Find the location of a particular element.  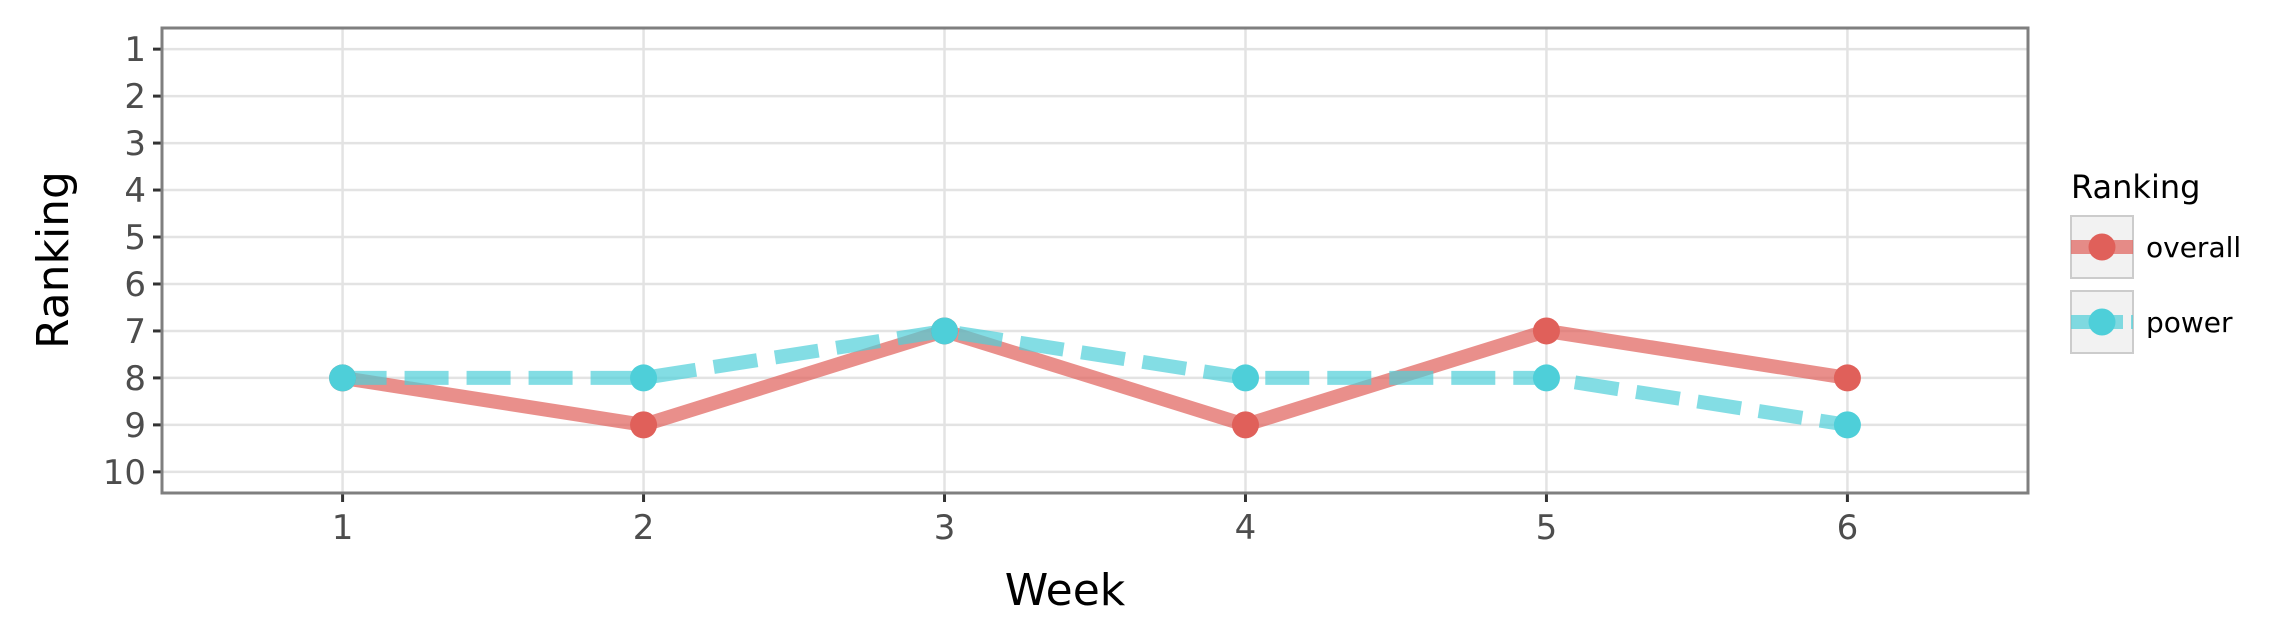

x-axis-ticks: 1 2 3 4 5 6 is located at coordinates (1095, 520).